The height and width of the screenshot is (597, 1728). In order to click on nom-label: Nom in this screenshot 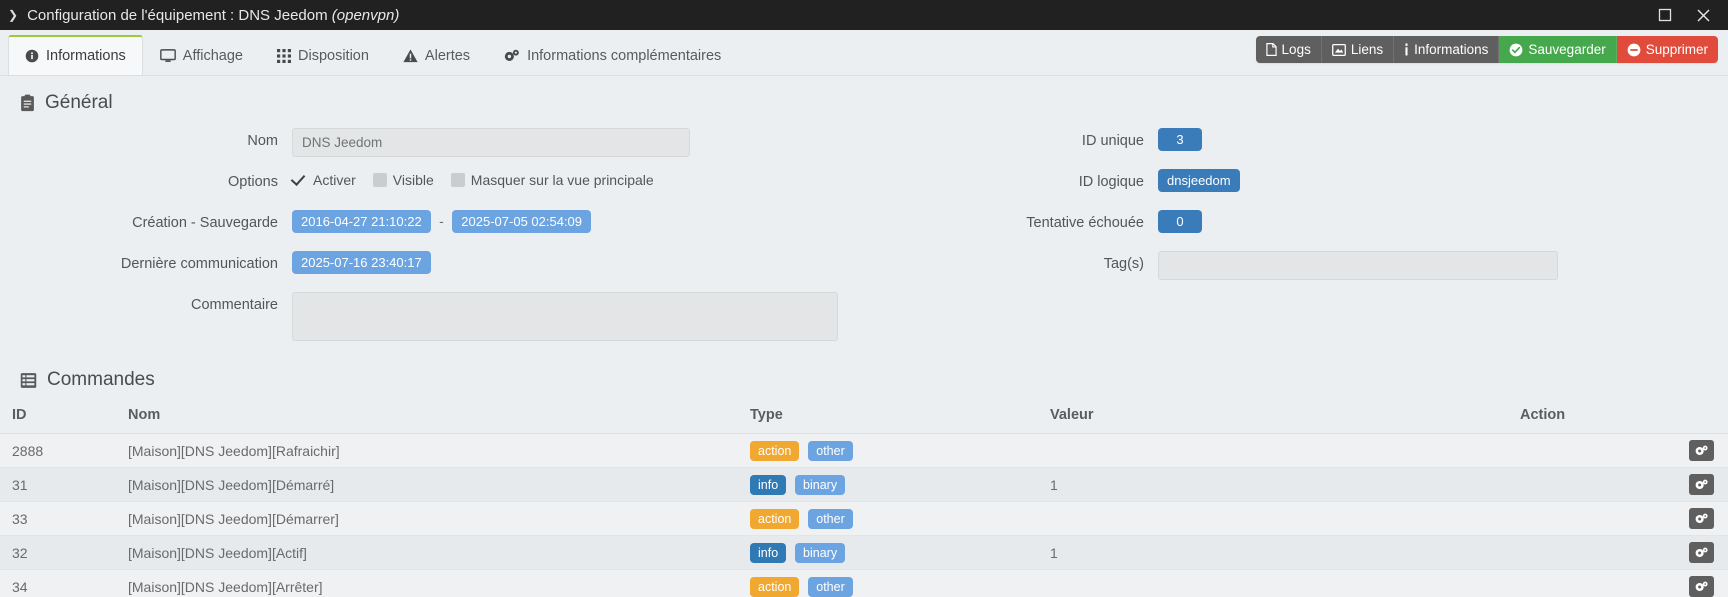, I will do `click(262, 141)`.